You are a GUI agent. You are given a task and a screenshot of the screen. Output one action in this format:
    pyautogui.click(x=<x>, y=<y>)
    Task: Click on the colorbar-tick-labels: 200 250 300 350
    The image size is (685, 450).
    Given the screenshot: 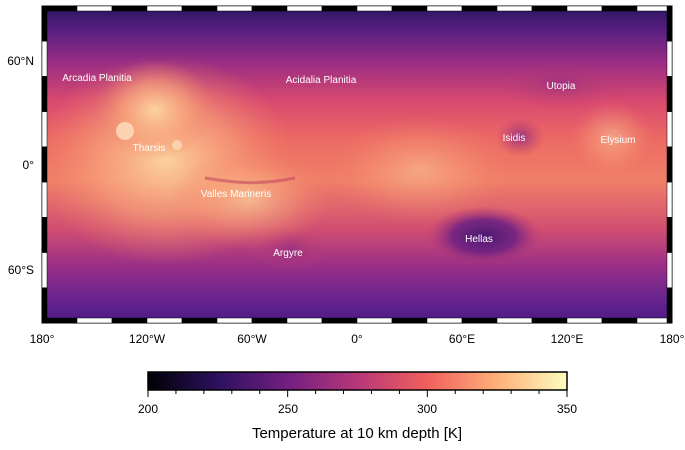 What is the action you would take?
    pyautogui.click(x=357, y=409)
    